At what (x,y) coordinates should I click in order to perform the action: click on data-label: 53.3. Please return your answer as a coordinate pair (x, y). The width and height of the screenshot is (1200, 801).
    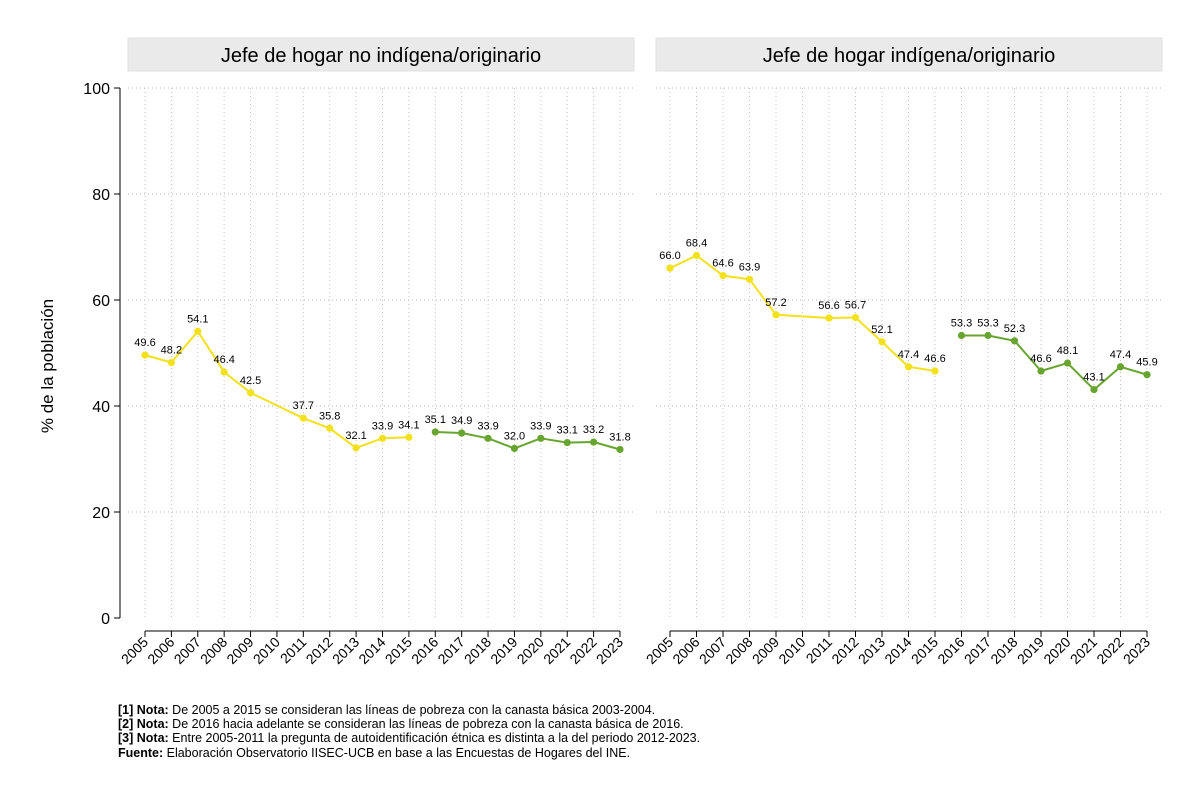
    Looking at the image, I should click on (961, 324).